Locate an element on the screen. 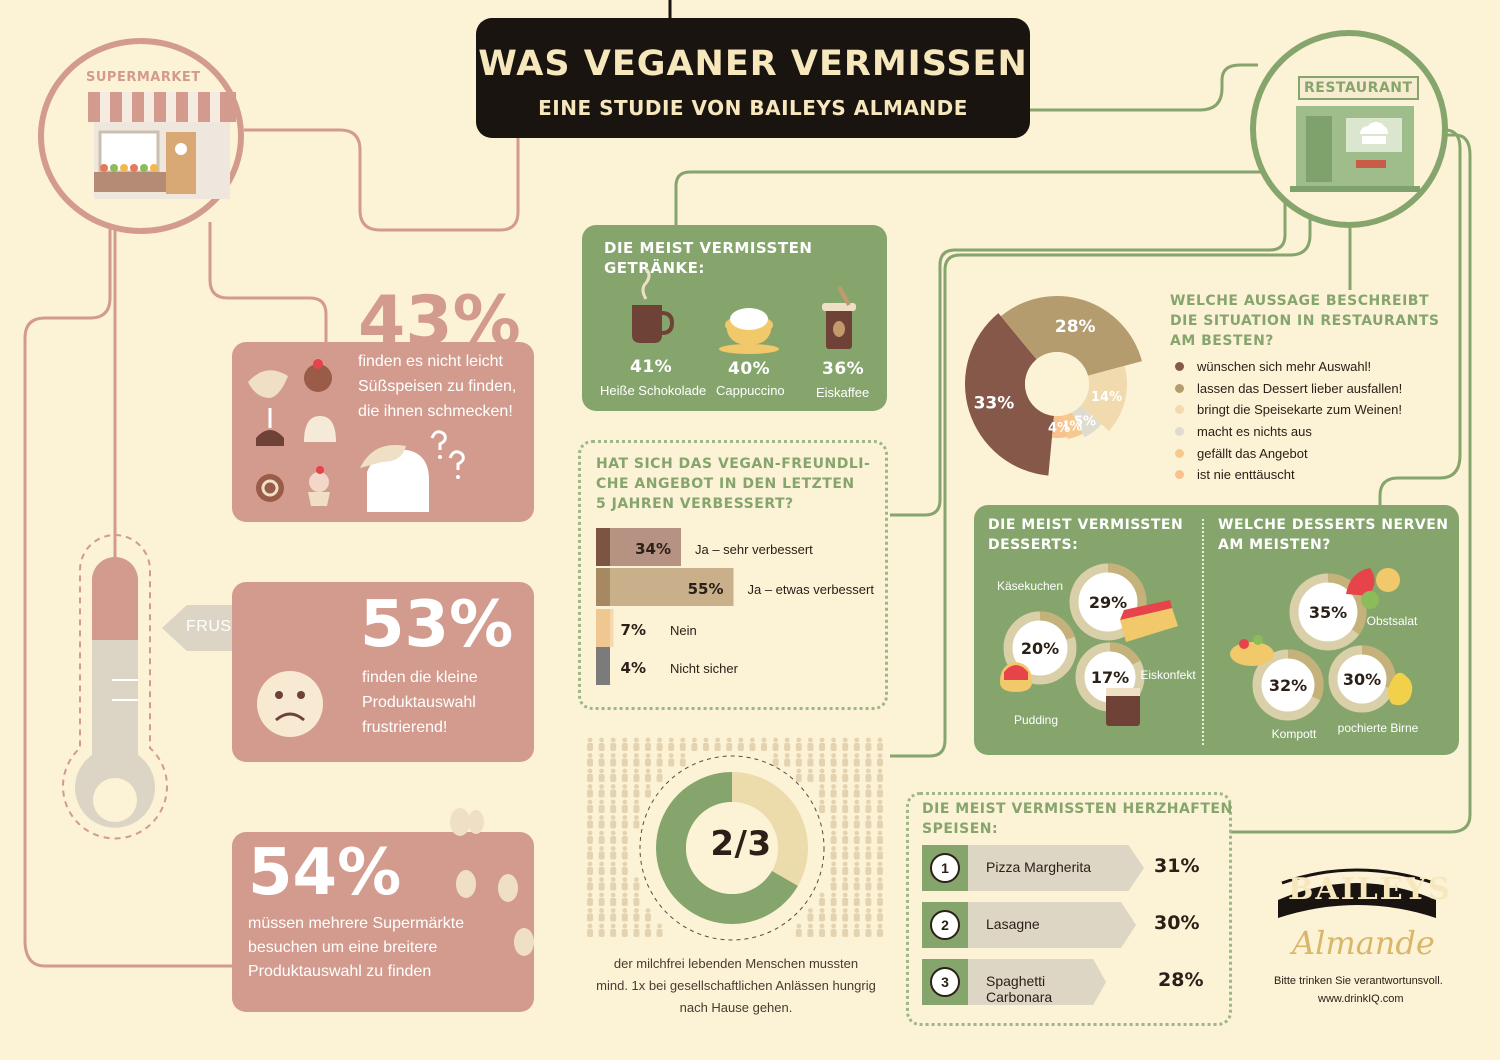 Image resolution: width=1500 pixels, height=1060 pixels. restaurant-donut-hole is located at coordinates (1057, 384).